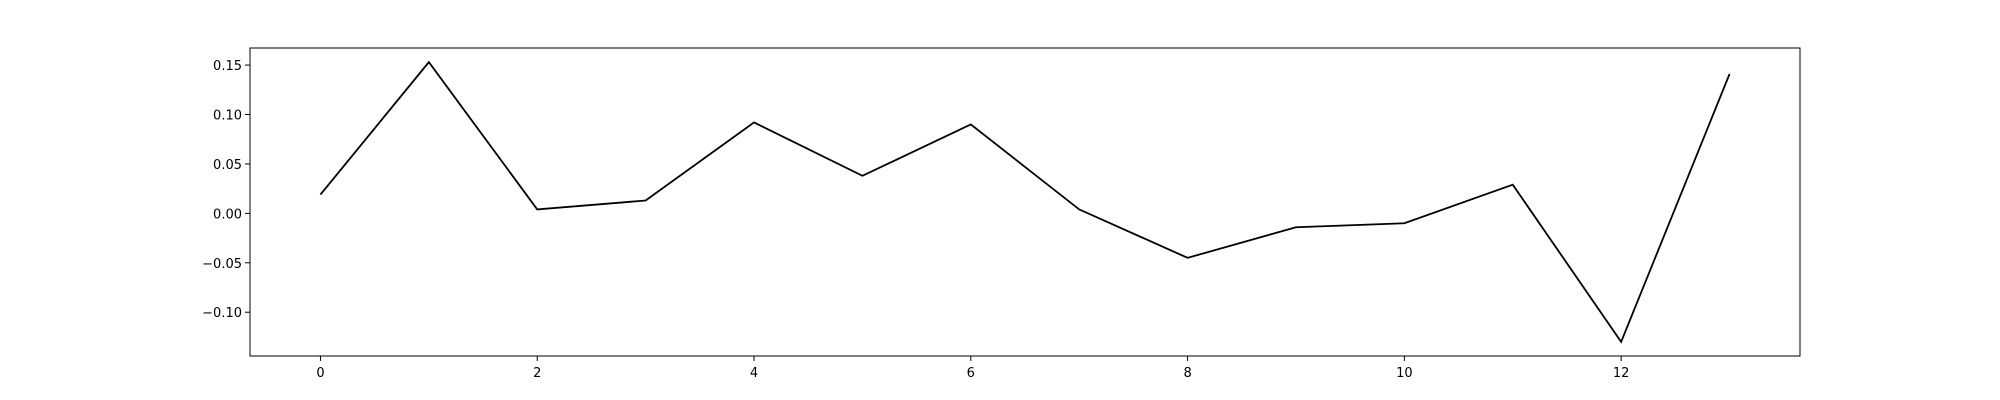  Describe the element at coordinates (227, 66) in the screenshot. I see `y-tick-label: 0.15` at that location.